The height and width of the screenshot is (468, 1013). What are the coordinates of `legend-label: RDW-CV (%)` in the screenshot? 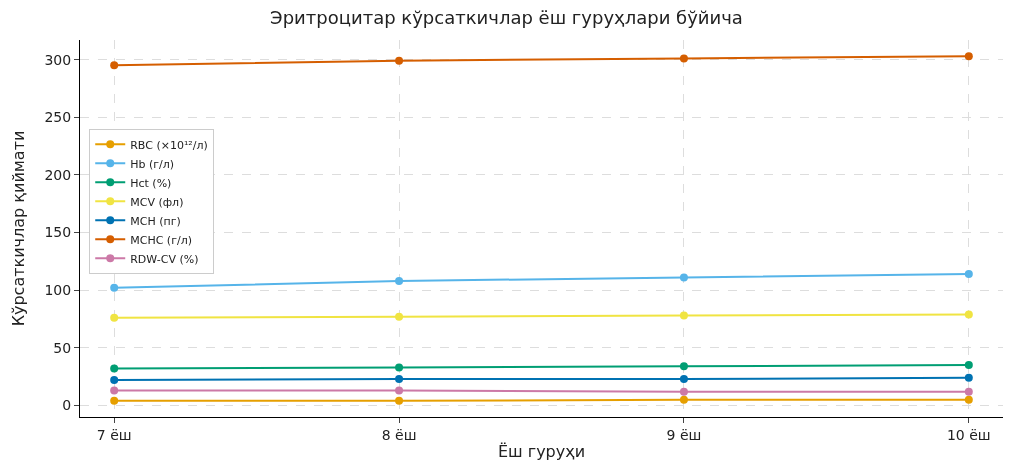 It's located at (164, 259).